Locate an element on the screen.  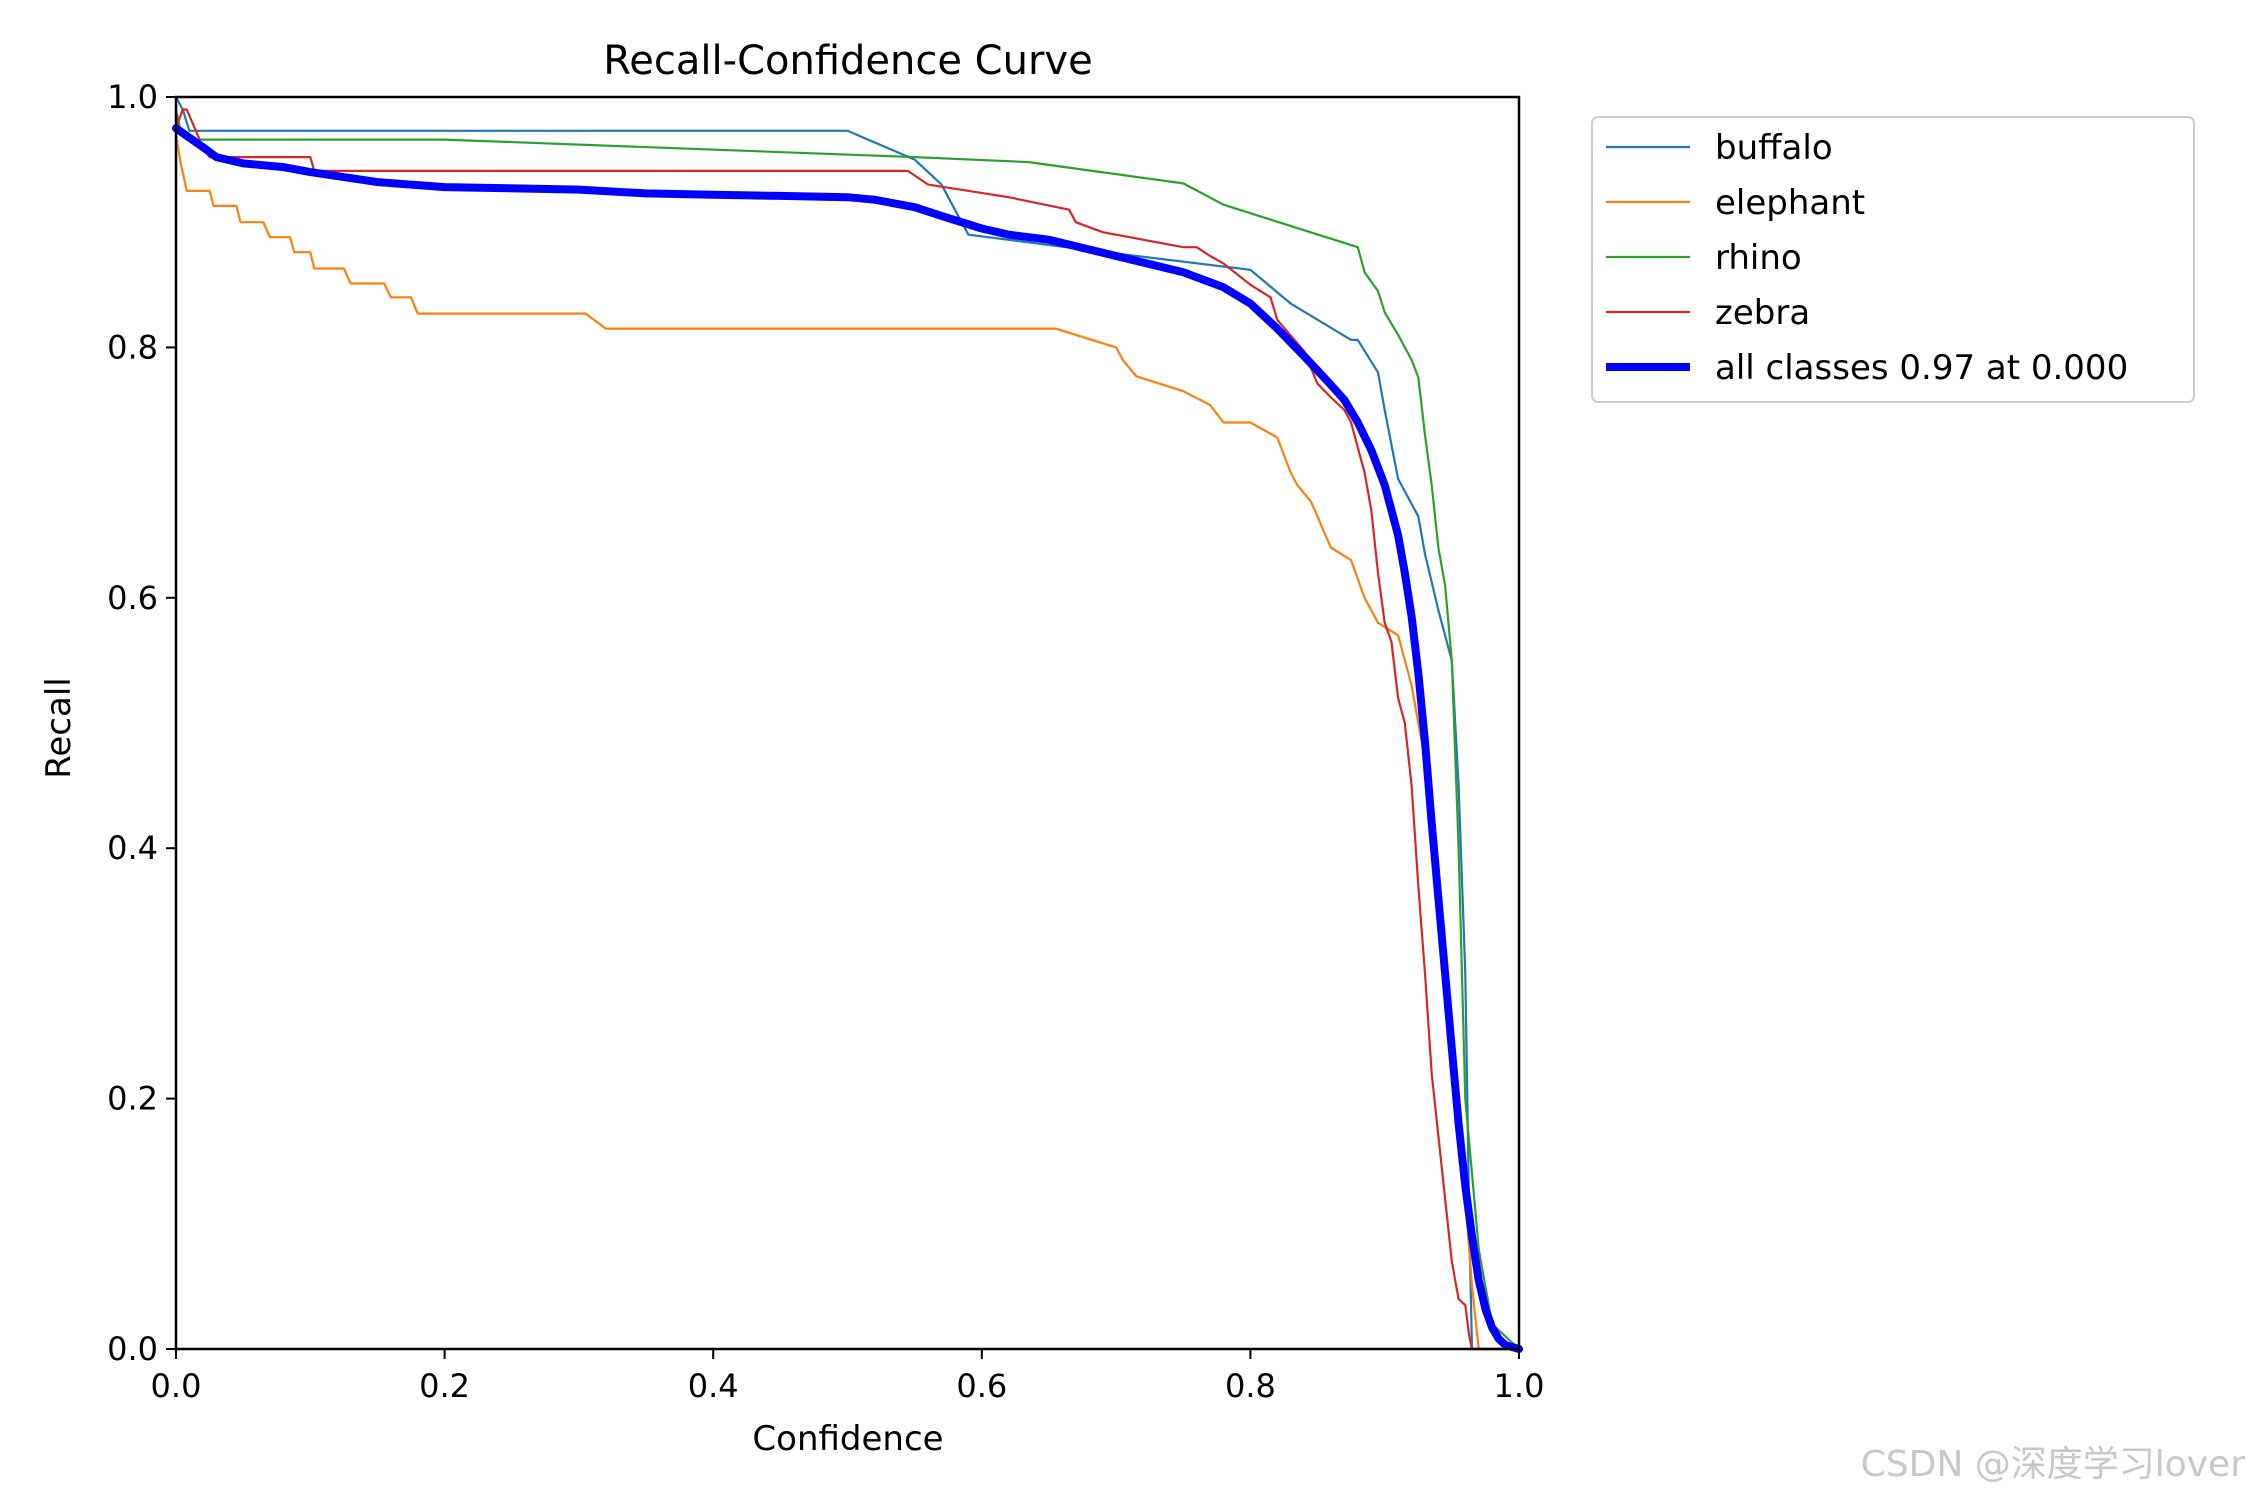
y-tick-label: 0.8 is located at coordinates (132, 347).